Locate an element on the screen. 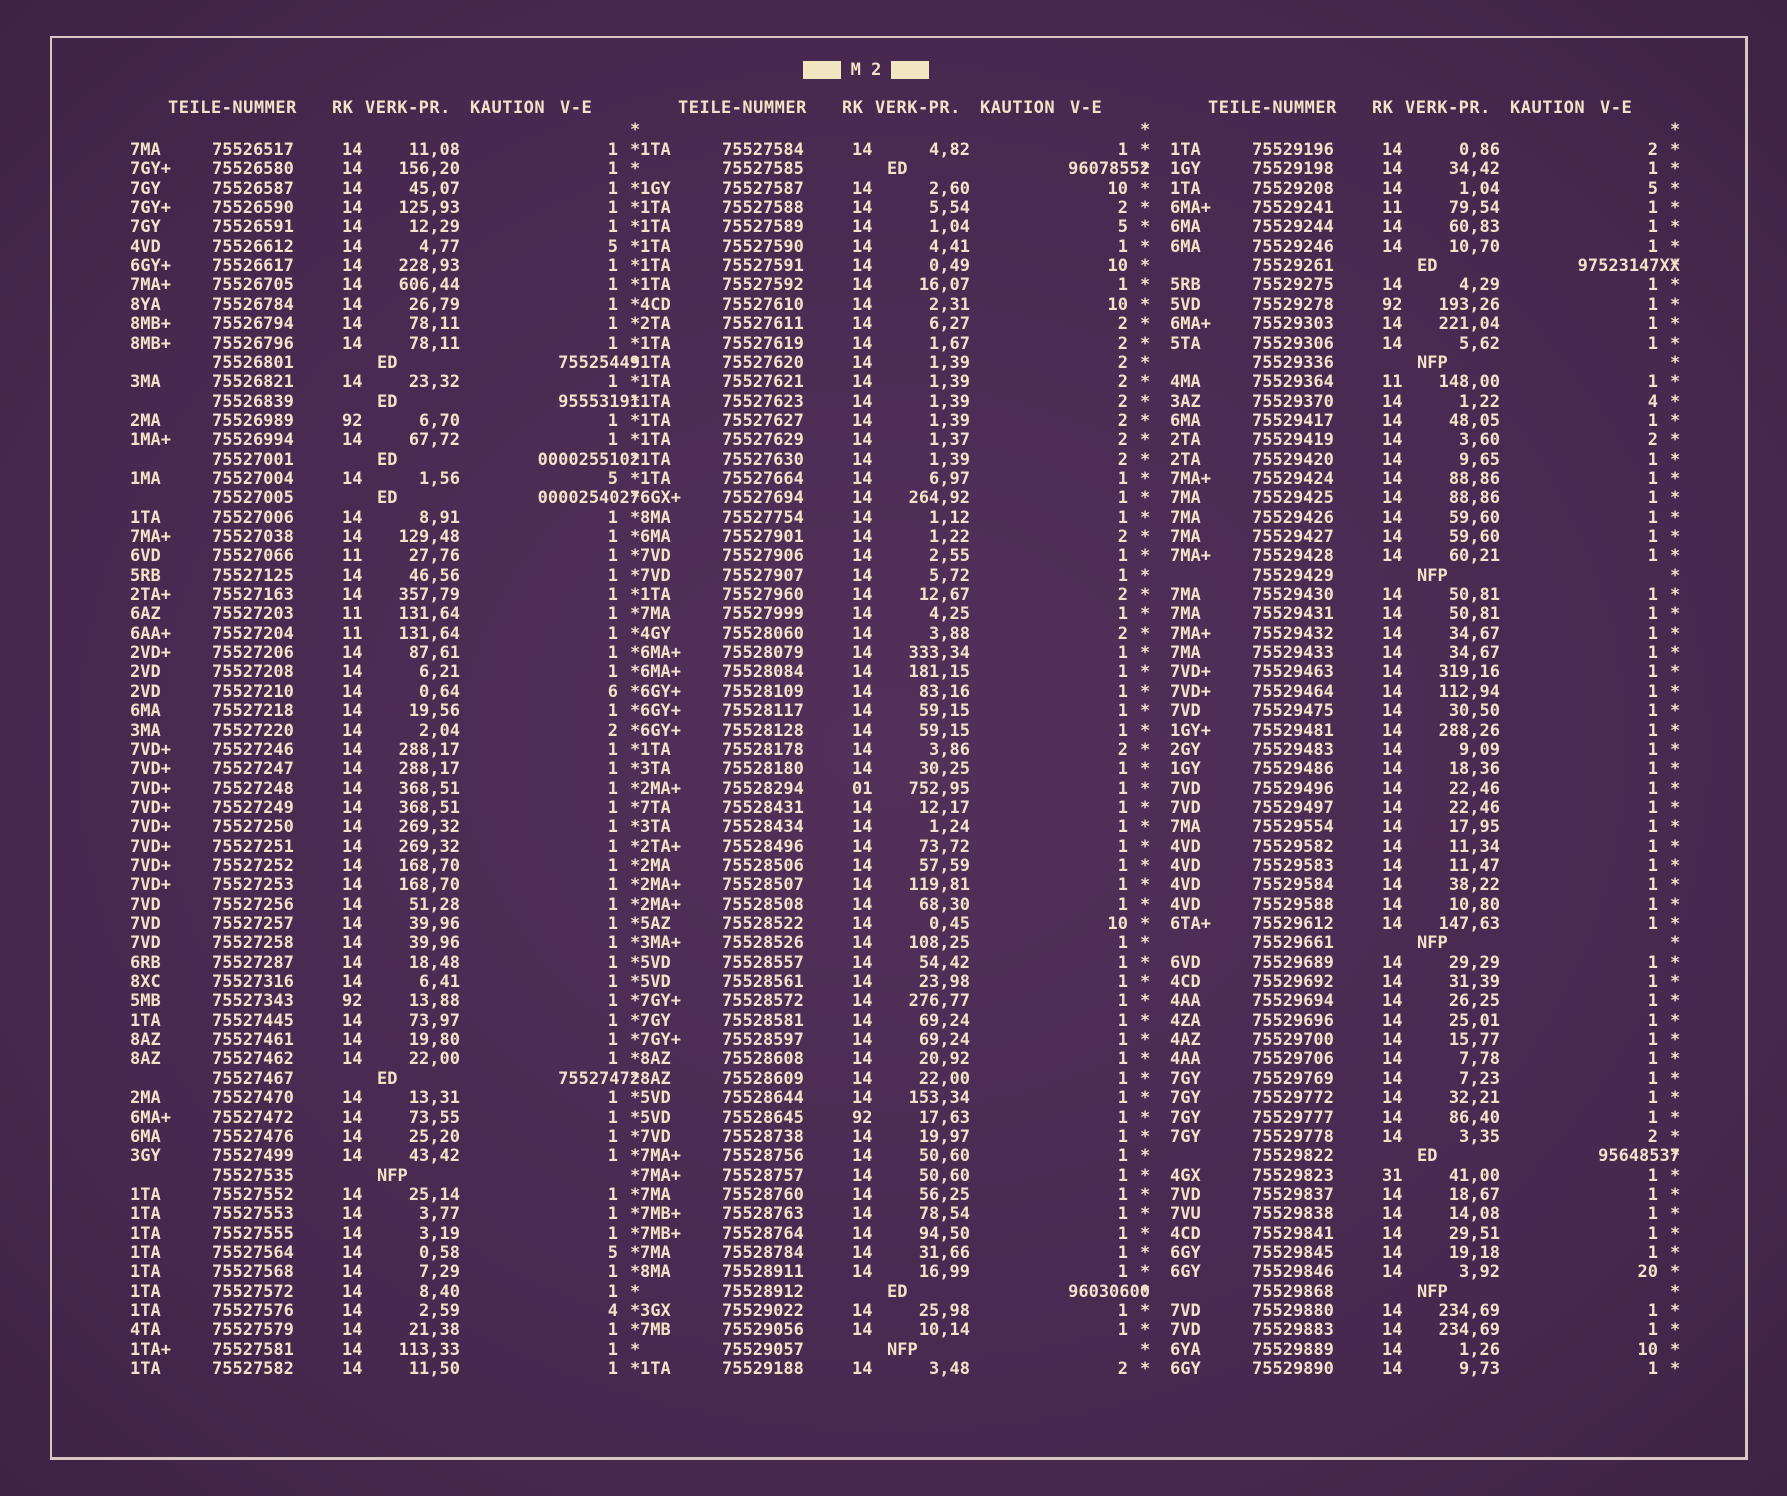 This screenshot has width=1787, height=1496. price: 54,42 is located at coordinates (944, 962).